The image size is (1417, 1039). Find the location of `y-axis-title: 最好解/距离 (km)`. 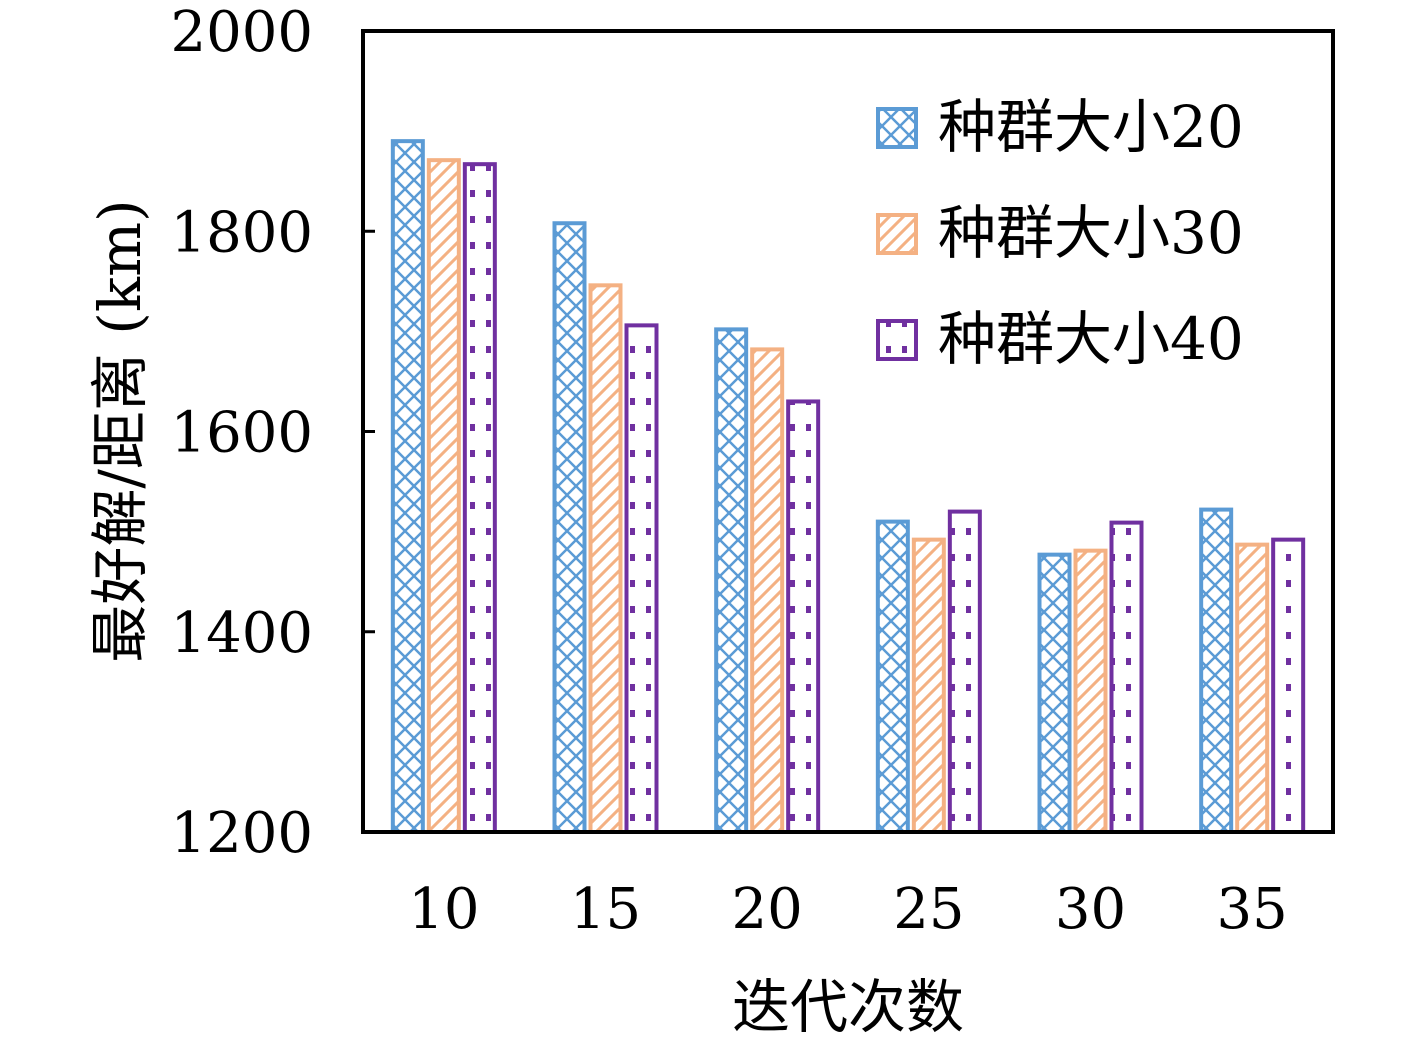

y-axis-title: 最好解/距离 (km) is located at coordinates (120, 430).